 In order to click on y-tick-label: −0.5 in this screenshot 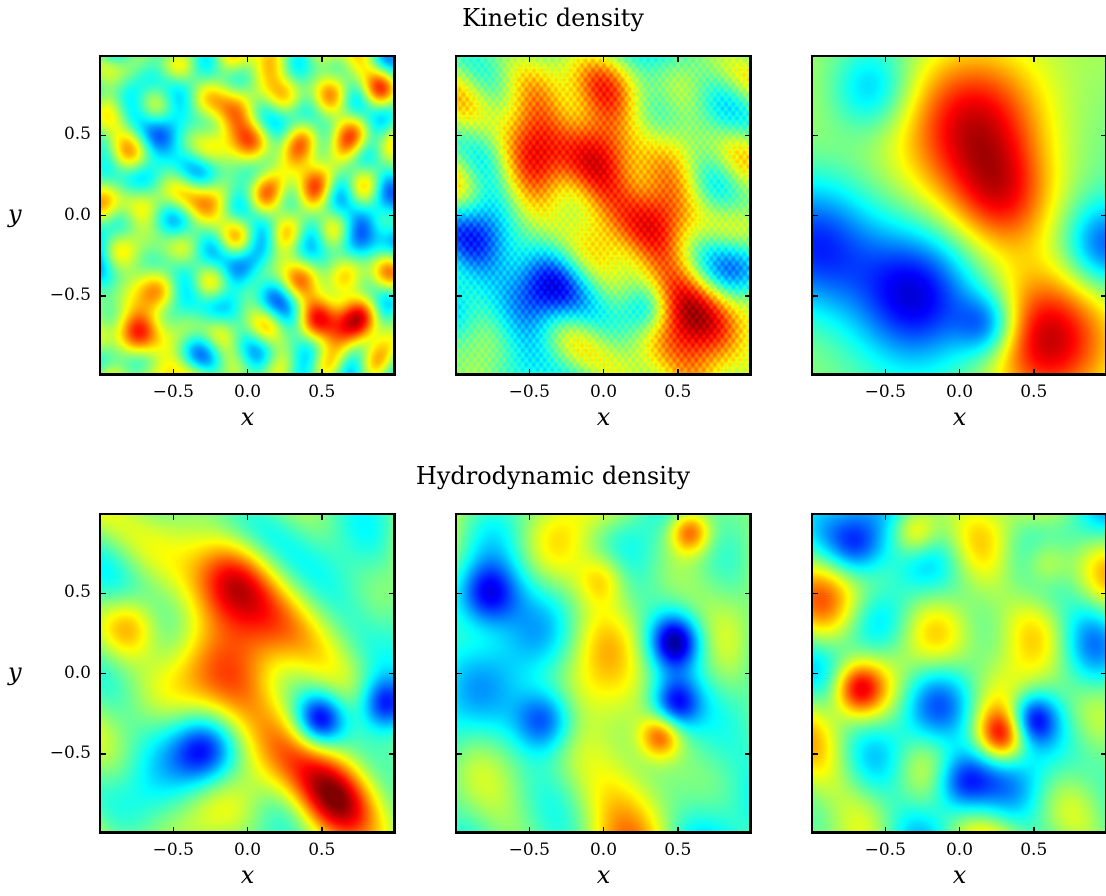, I will do `click(70, 294)`.